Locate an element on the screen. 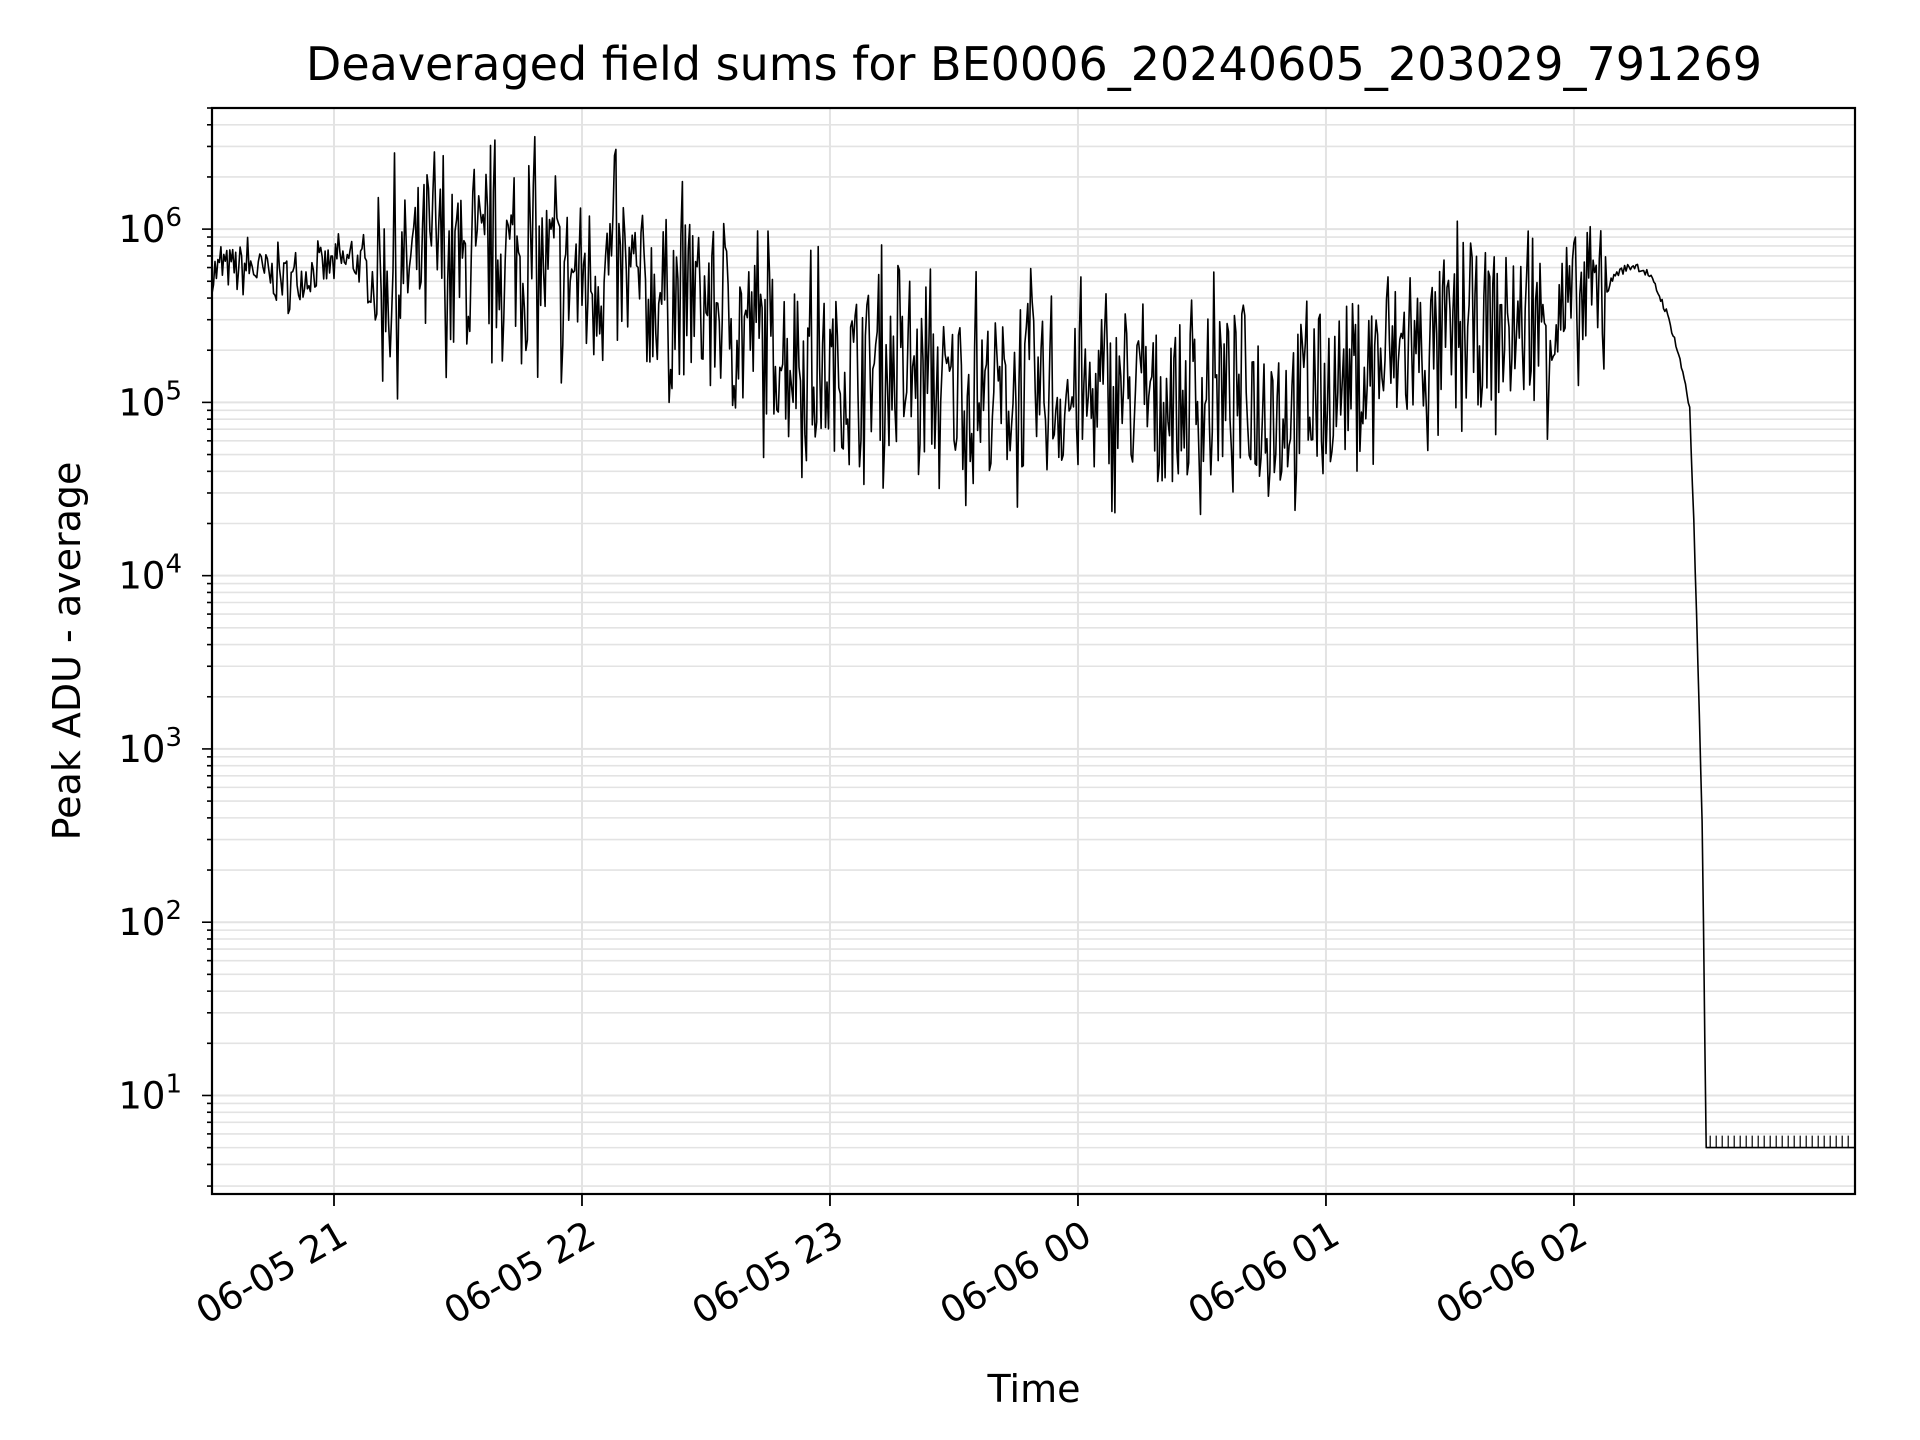 Image resolution: width=1920 pixels, height=1440 pixels. y-tick-label: 101 is located at coordinates (150, 1093).